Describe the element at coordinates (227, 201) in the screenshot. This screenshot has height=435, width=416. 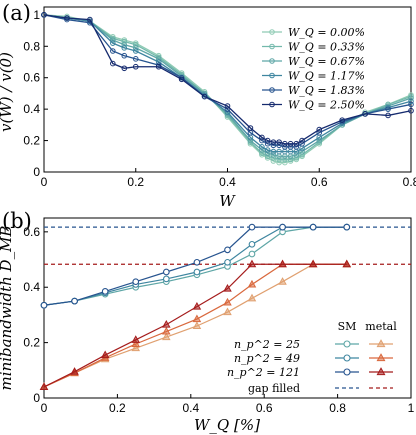
I see `panel-a-xlabel: W` at that location.